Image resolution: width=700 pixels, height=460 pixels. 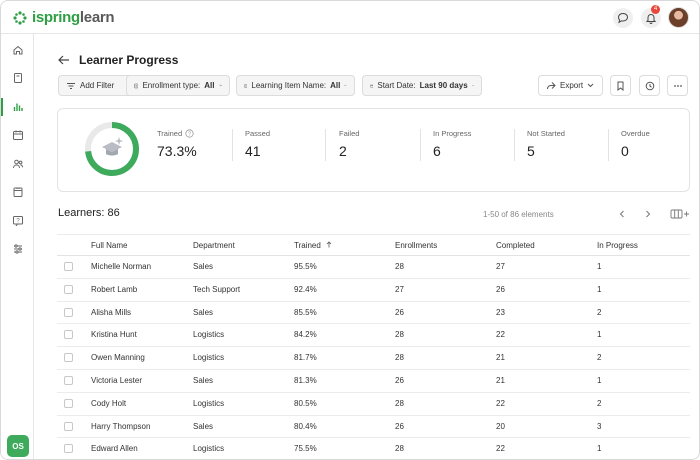 What do you see at coordinates (171, 85) in the screenshot?
I see `enrollment-filter-label: Enrollment type:` at bounding box center [171, 85].